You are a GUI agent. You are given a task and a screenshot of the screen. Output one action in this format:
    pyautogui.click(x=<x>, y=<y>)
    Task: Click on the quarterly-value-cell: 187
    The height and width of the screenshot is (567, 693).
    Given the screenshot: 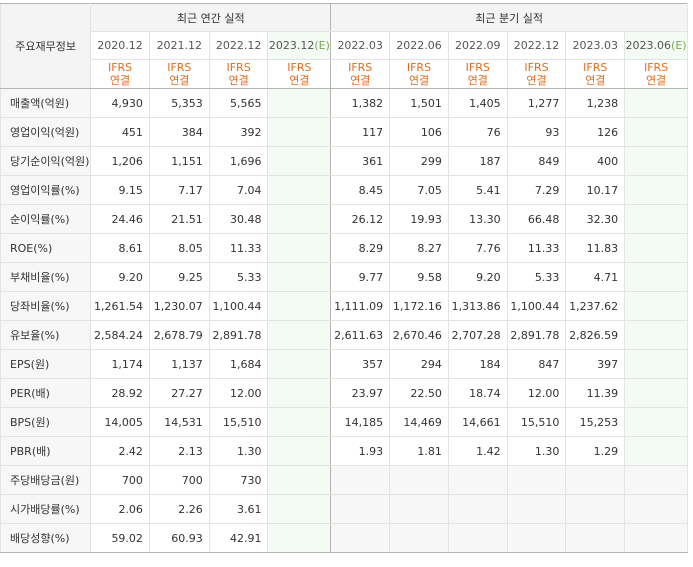 What is the action you would take?
    pyautogui.click(x=477, y=161)
    